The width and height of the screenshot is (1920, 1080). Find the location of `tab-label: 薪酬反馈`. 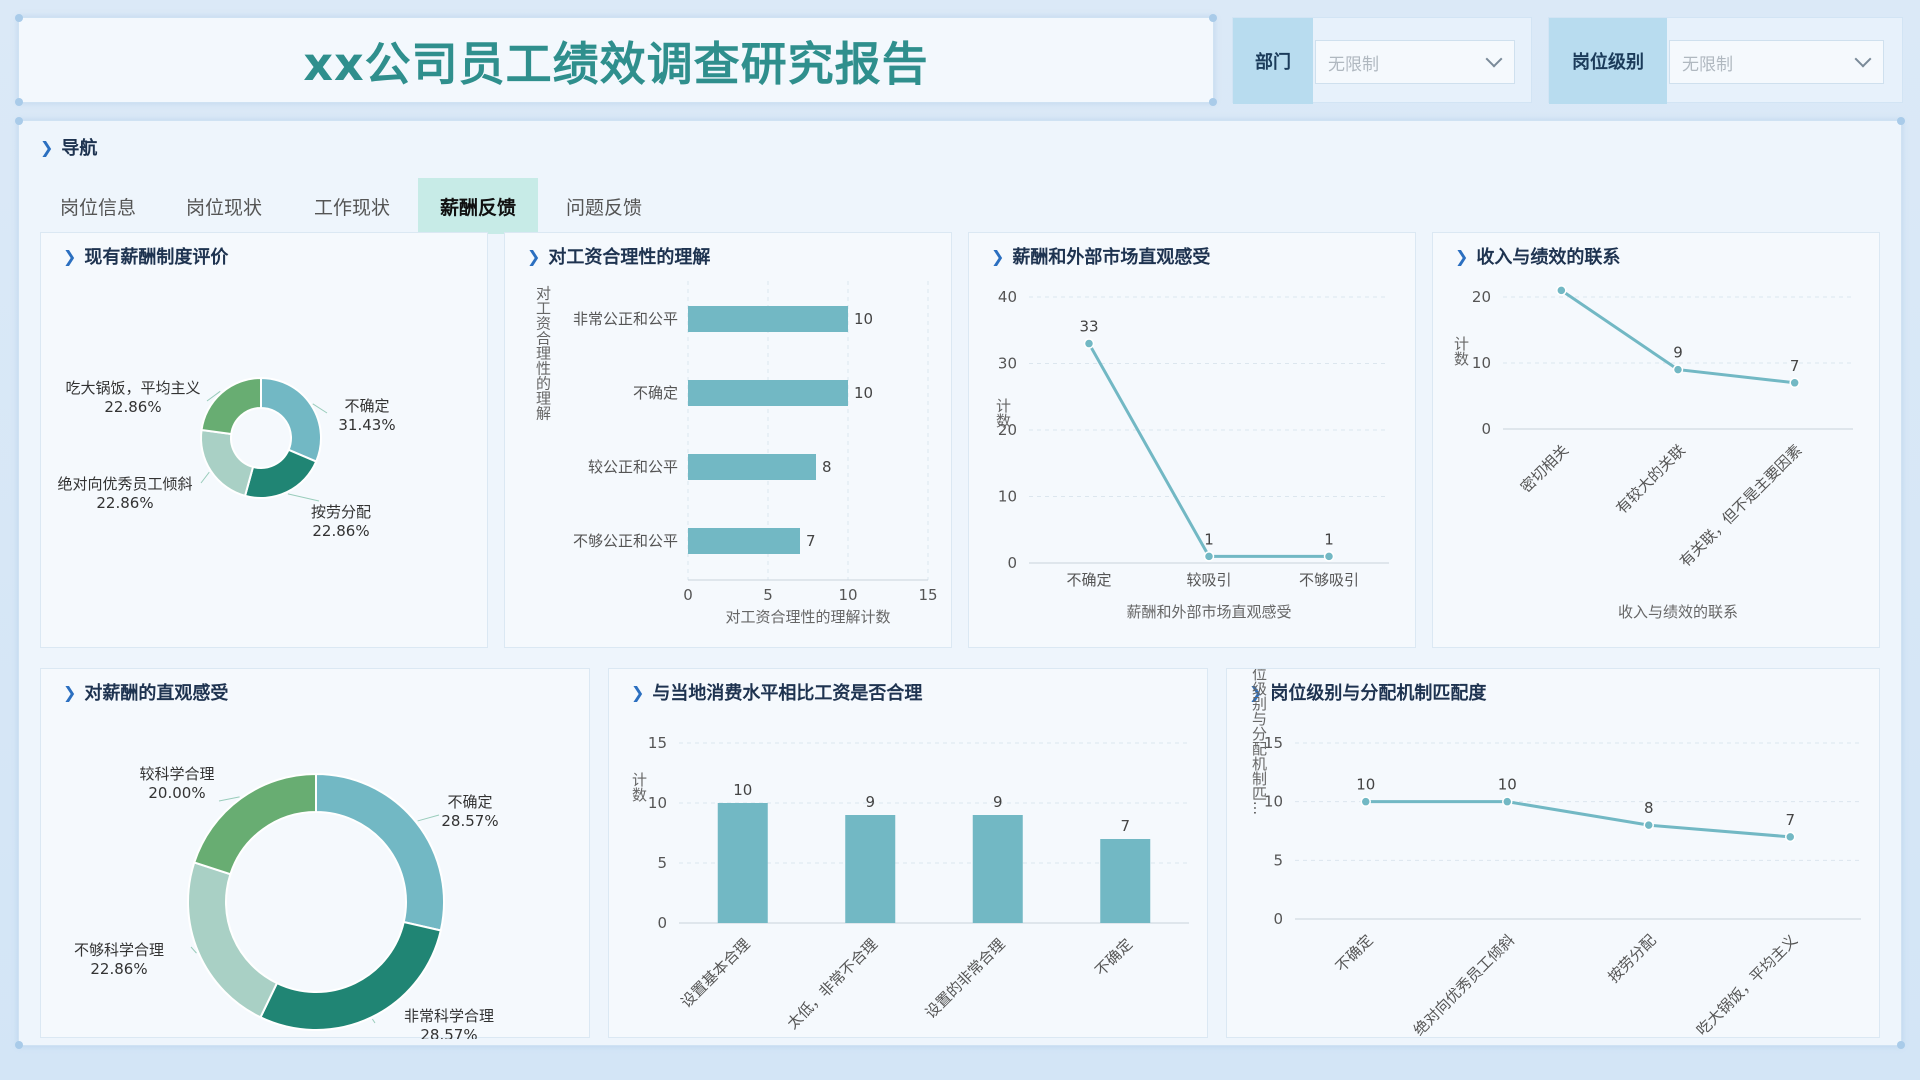

tab-label: 薪酬反馈 is located at coordinates (477, 207).